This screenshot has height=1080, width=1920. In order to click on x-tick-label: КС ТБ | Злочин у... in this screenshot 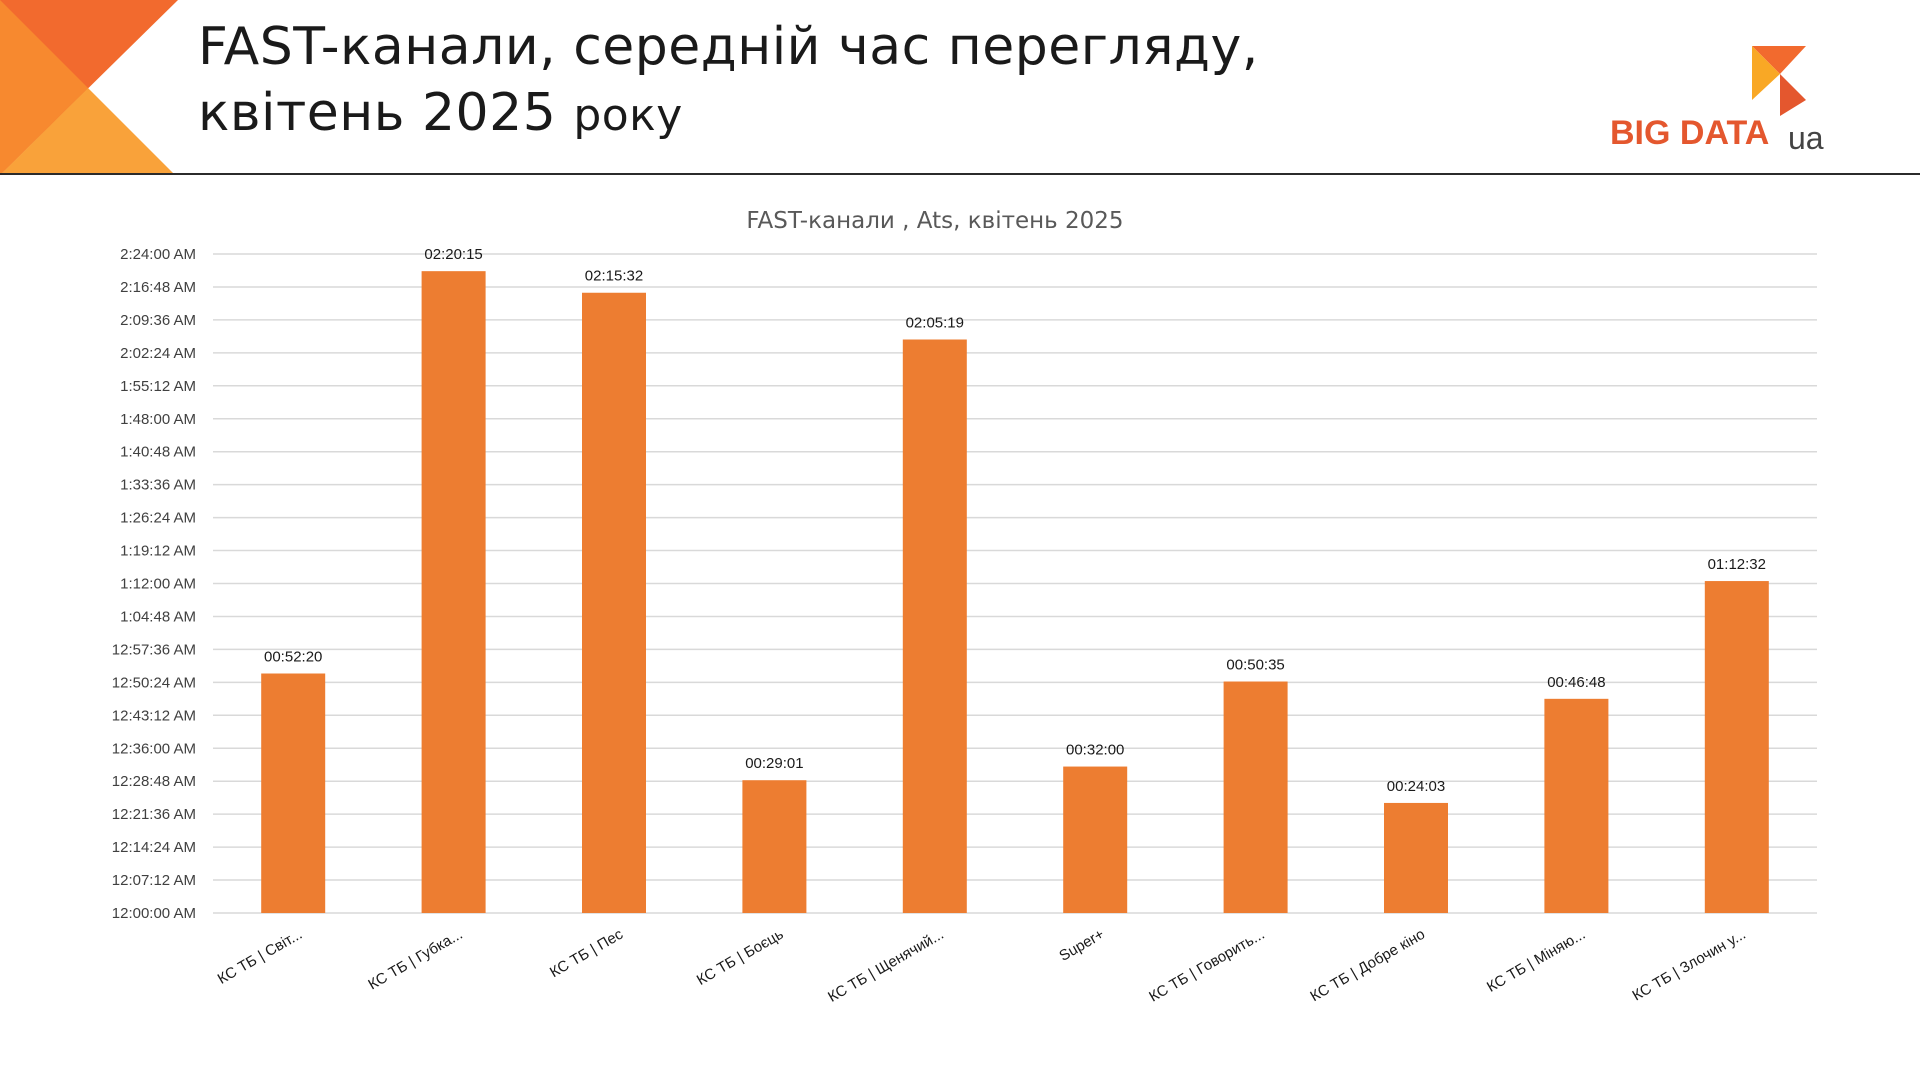, I will do `click(1688, 965)`.